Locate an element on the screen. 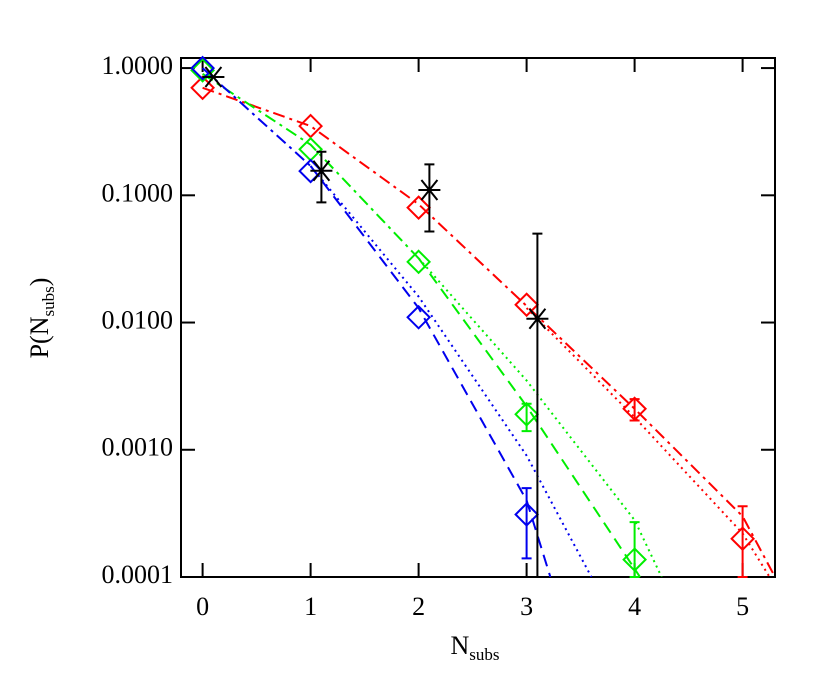 Image resolution: width=830 pixels, height=692 pixels. x-tick-label: 0 is located at coordinates (202, 606).